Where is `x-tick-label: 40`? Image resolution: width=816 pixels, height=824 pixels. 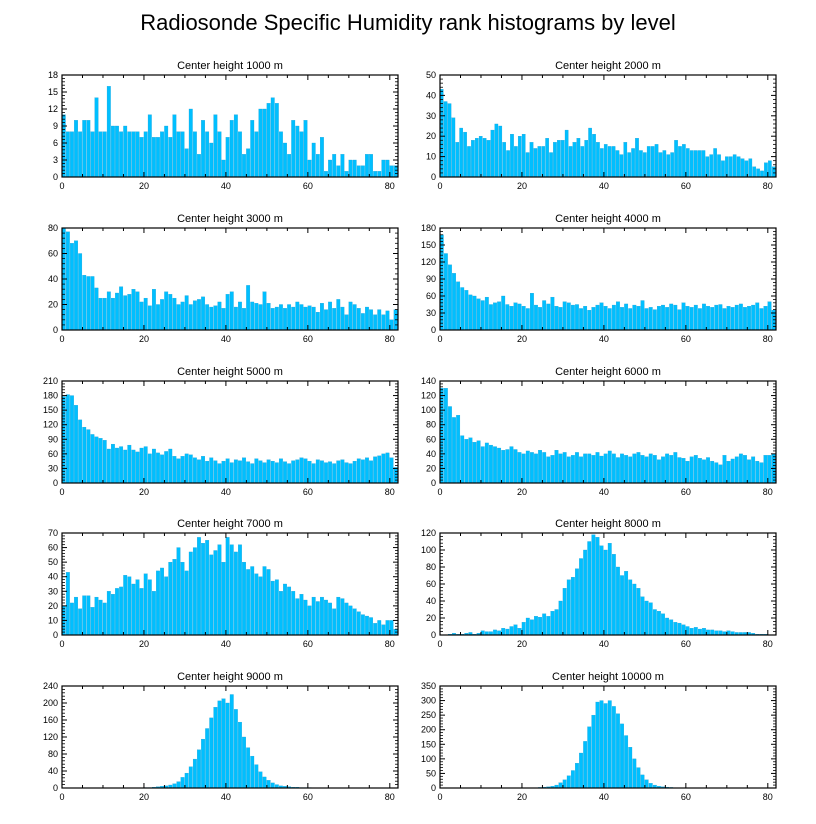 x-tick-label: 40 is located at coordinates (604, 186).